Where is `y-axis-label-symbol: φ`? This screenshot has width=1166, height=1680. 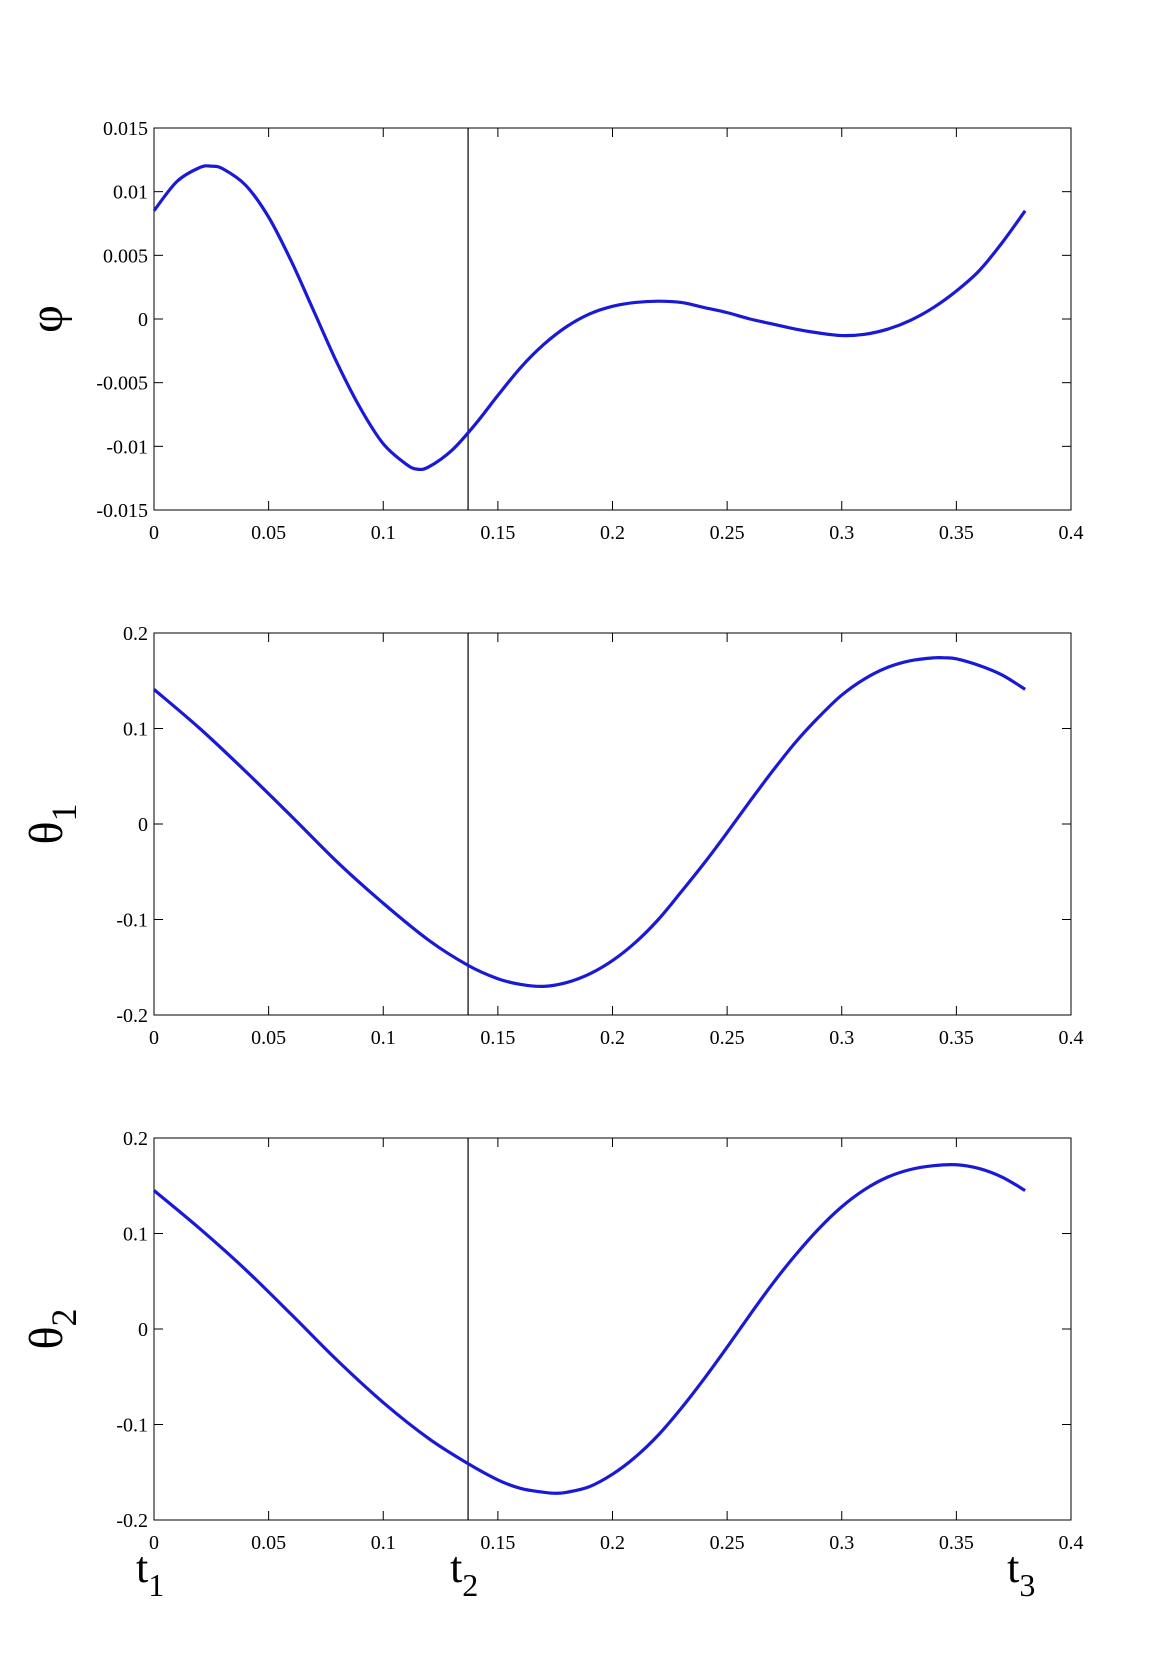
y-axis-label-symbol: φ is located at coordinates (46, 319).